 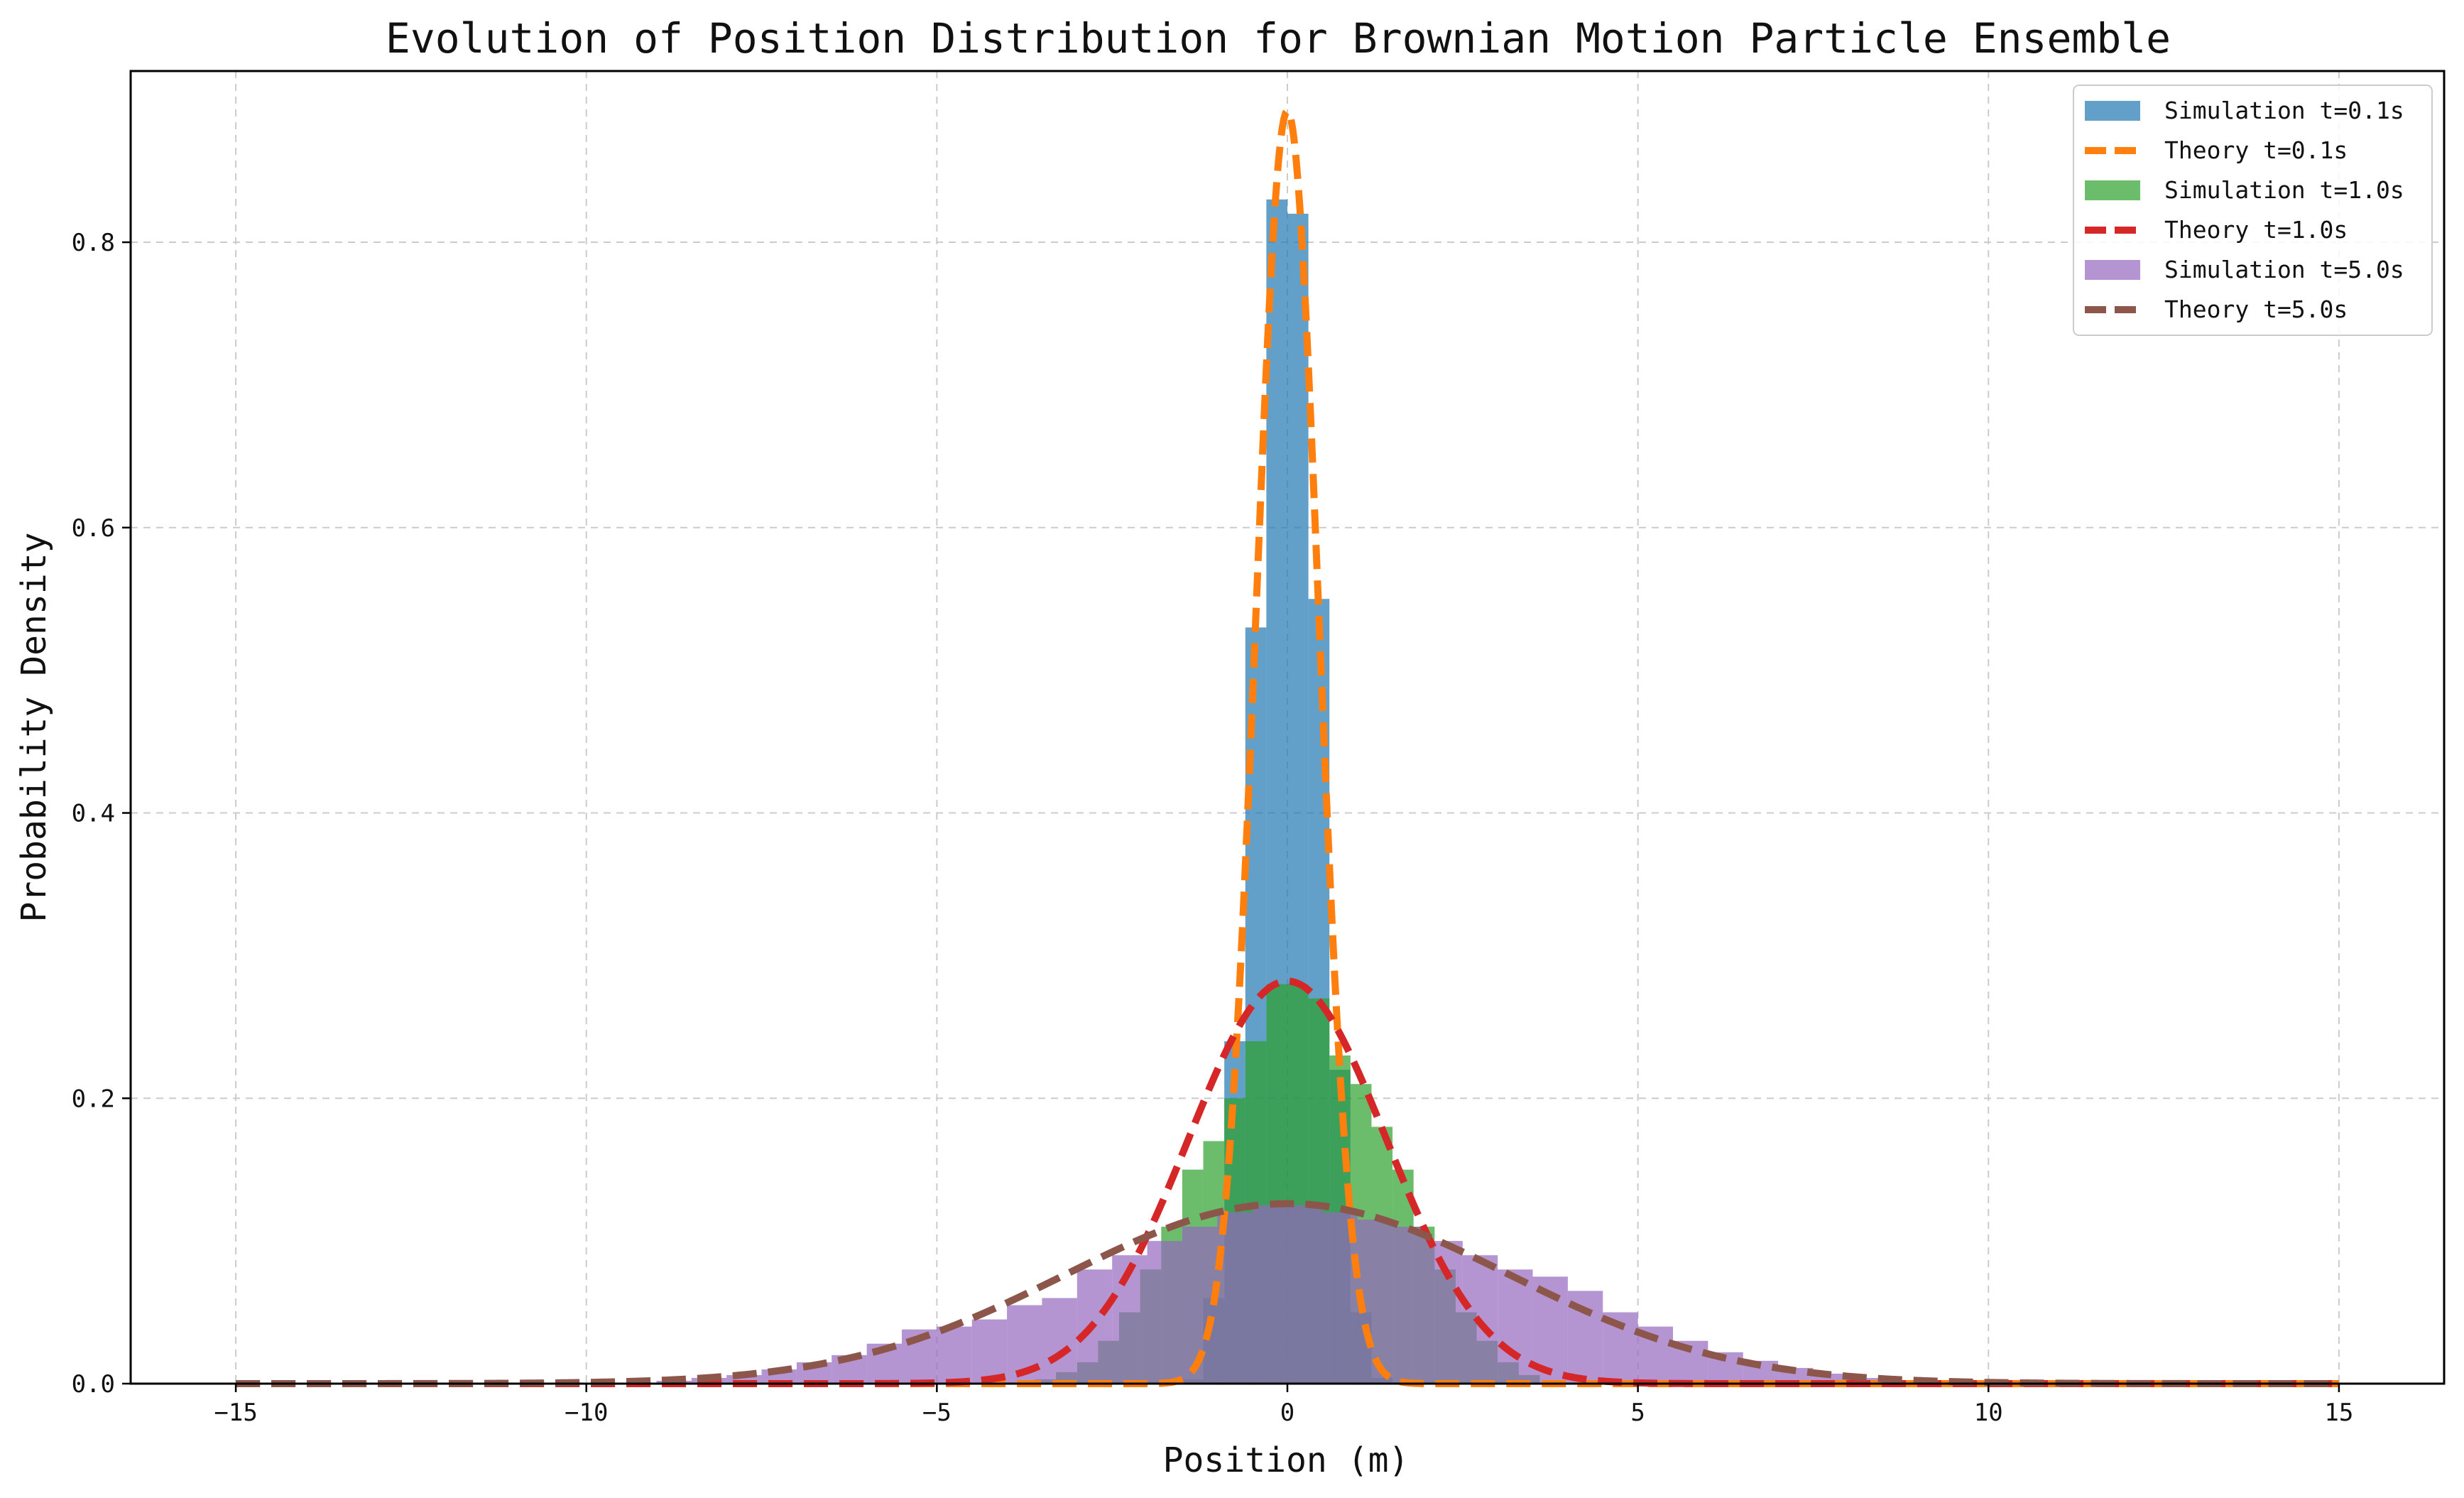 What do you see at coordinates (2256, 230) in the screenshot?
I see `legend-label-3: Theory t=1.0s` at bounding box center [2256, 230].